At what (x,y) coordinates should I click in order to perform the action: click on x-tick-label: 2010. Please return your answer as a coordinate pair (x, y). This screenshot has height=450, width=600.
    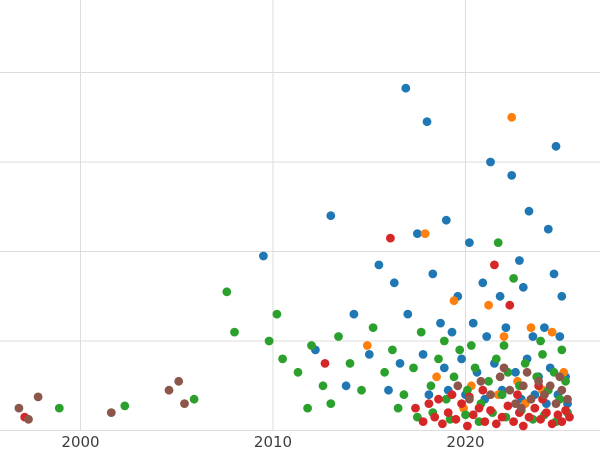
    Looking at the image, I should click on (273, 441).